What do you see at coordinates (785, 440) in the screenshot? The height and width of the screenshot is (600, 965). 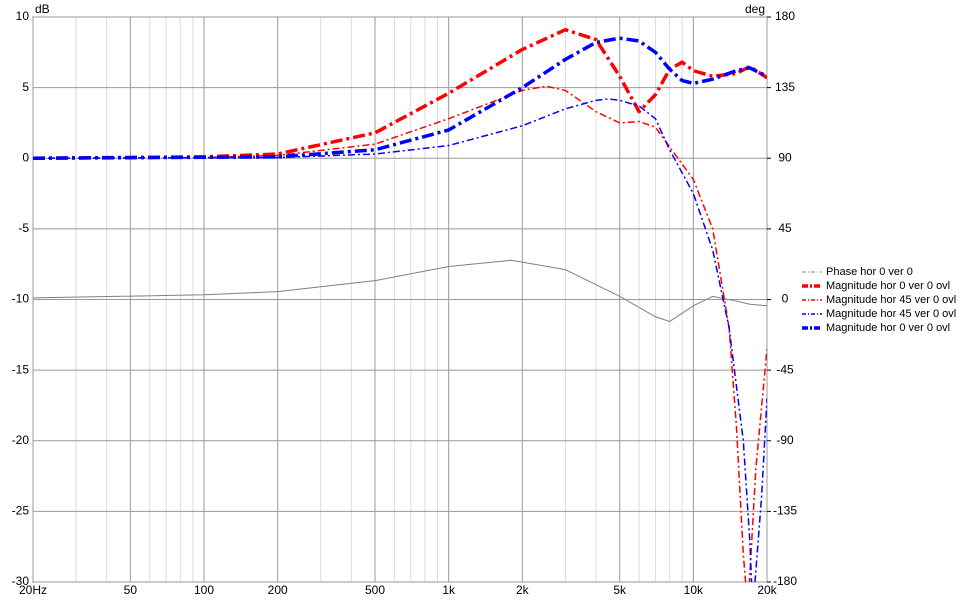 I see `y2-tick-label: -90` at bounding box center [785, 440].